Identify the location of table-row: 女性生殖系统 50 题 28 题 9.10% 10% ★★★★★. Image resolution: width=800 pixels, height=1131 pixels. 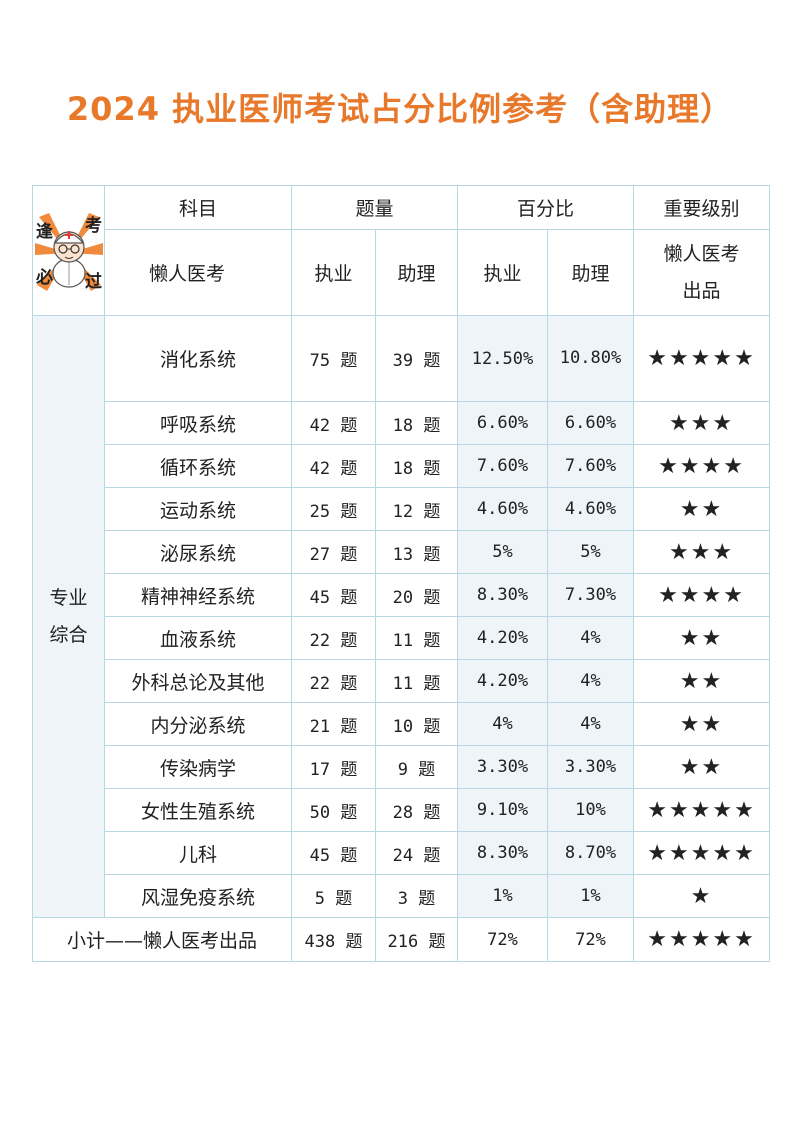
(402, 810).